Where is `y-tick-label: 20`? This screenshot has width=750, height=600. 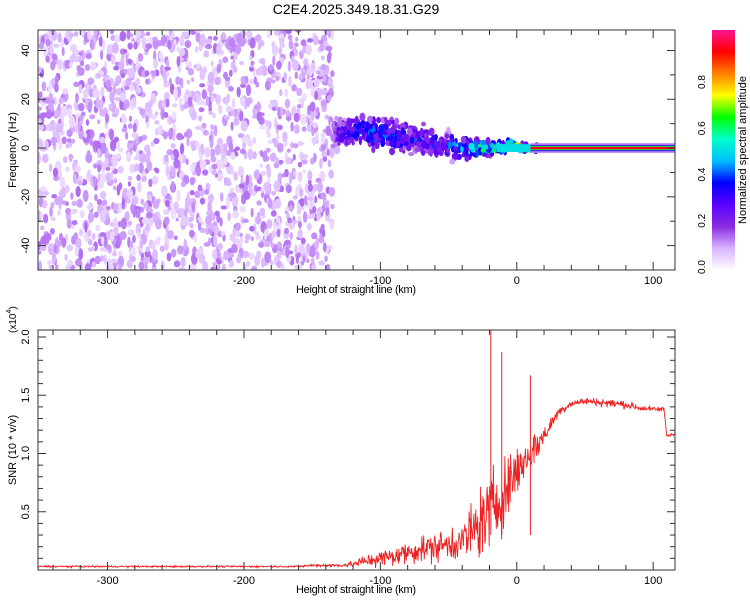
y-tick-label: 20 is located at coordinates (26, 99).